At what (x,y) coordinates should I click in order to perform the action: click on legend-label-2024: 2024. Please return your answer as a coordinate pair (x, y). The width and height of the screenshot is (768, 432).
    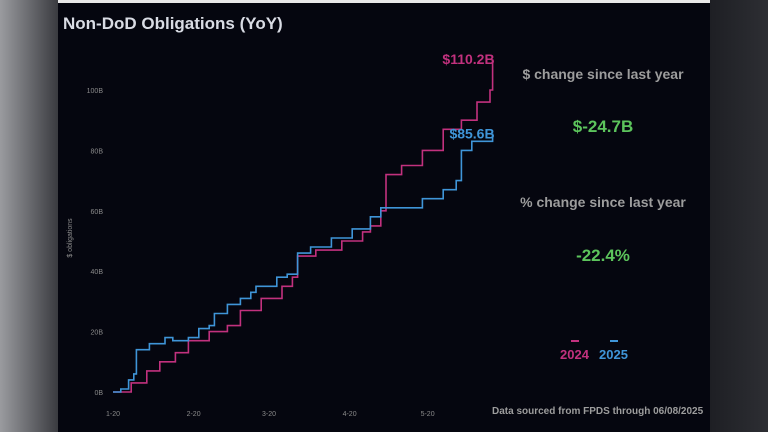
    Looking at the image, I should click on (574, 354).